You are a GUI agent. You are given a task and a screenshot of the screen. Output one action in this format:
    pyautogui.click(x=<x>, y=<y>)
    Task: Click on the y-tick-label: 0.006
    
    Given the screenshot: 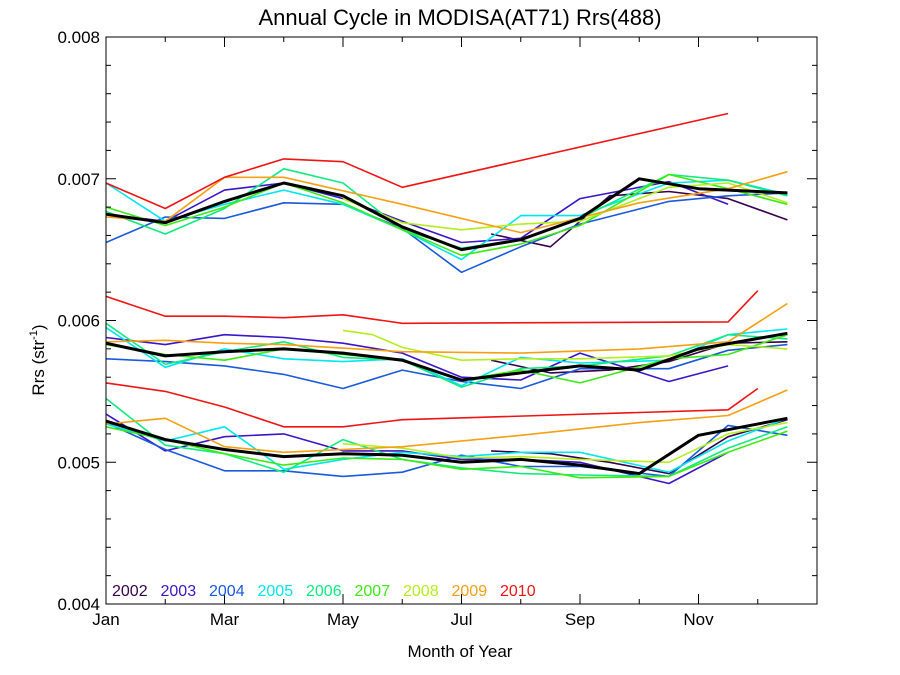 What is the action you would take?
    pyautogui.click(x=78, y=321)
    